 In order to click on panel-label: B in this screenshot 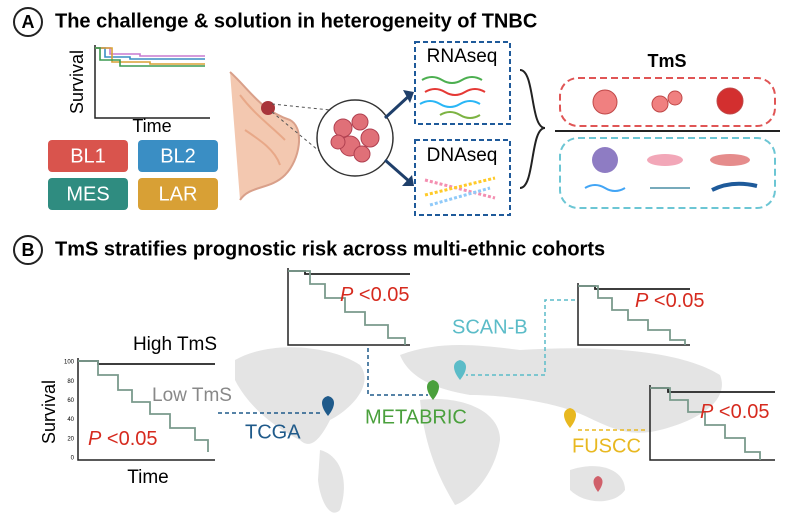, I will do `click(28, 250)`.